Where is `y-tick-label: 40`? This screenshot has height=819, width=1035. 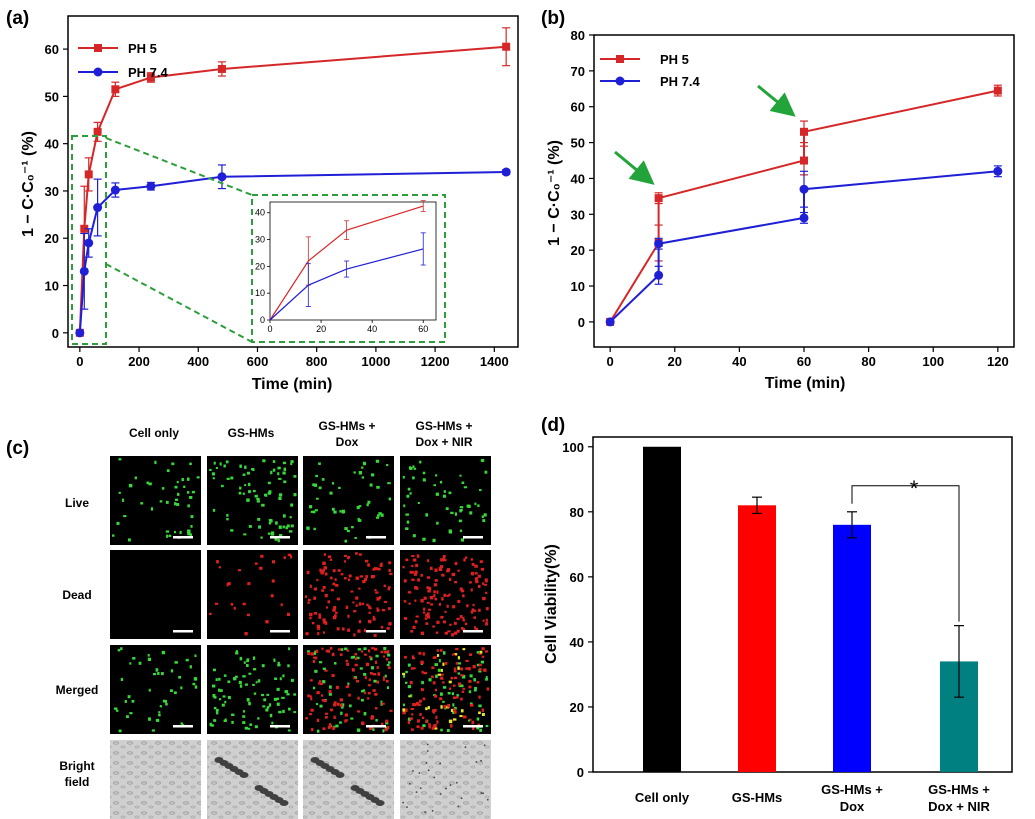
y-tick-label: 40 is located at coordinates (52, 144).